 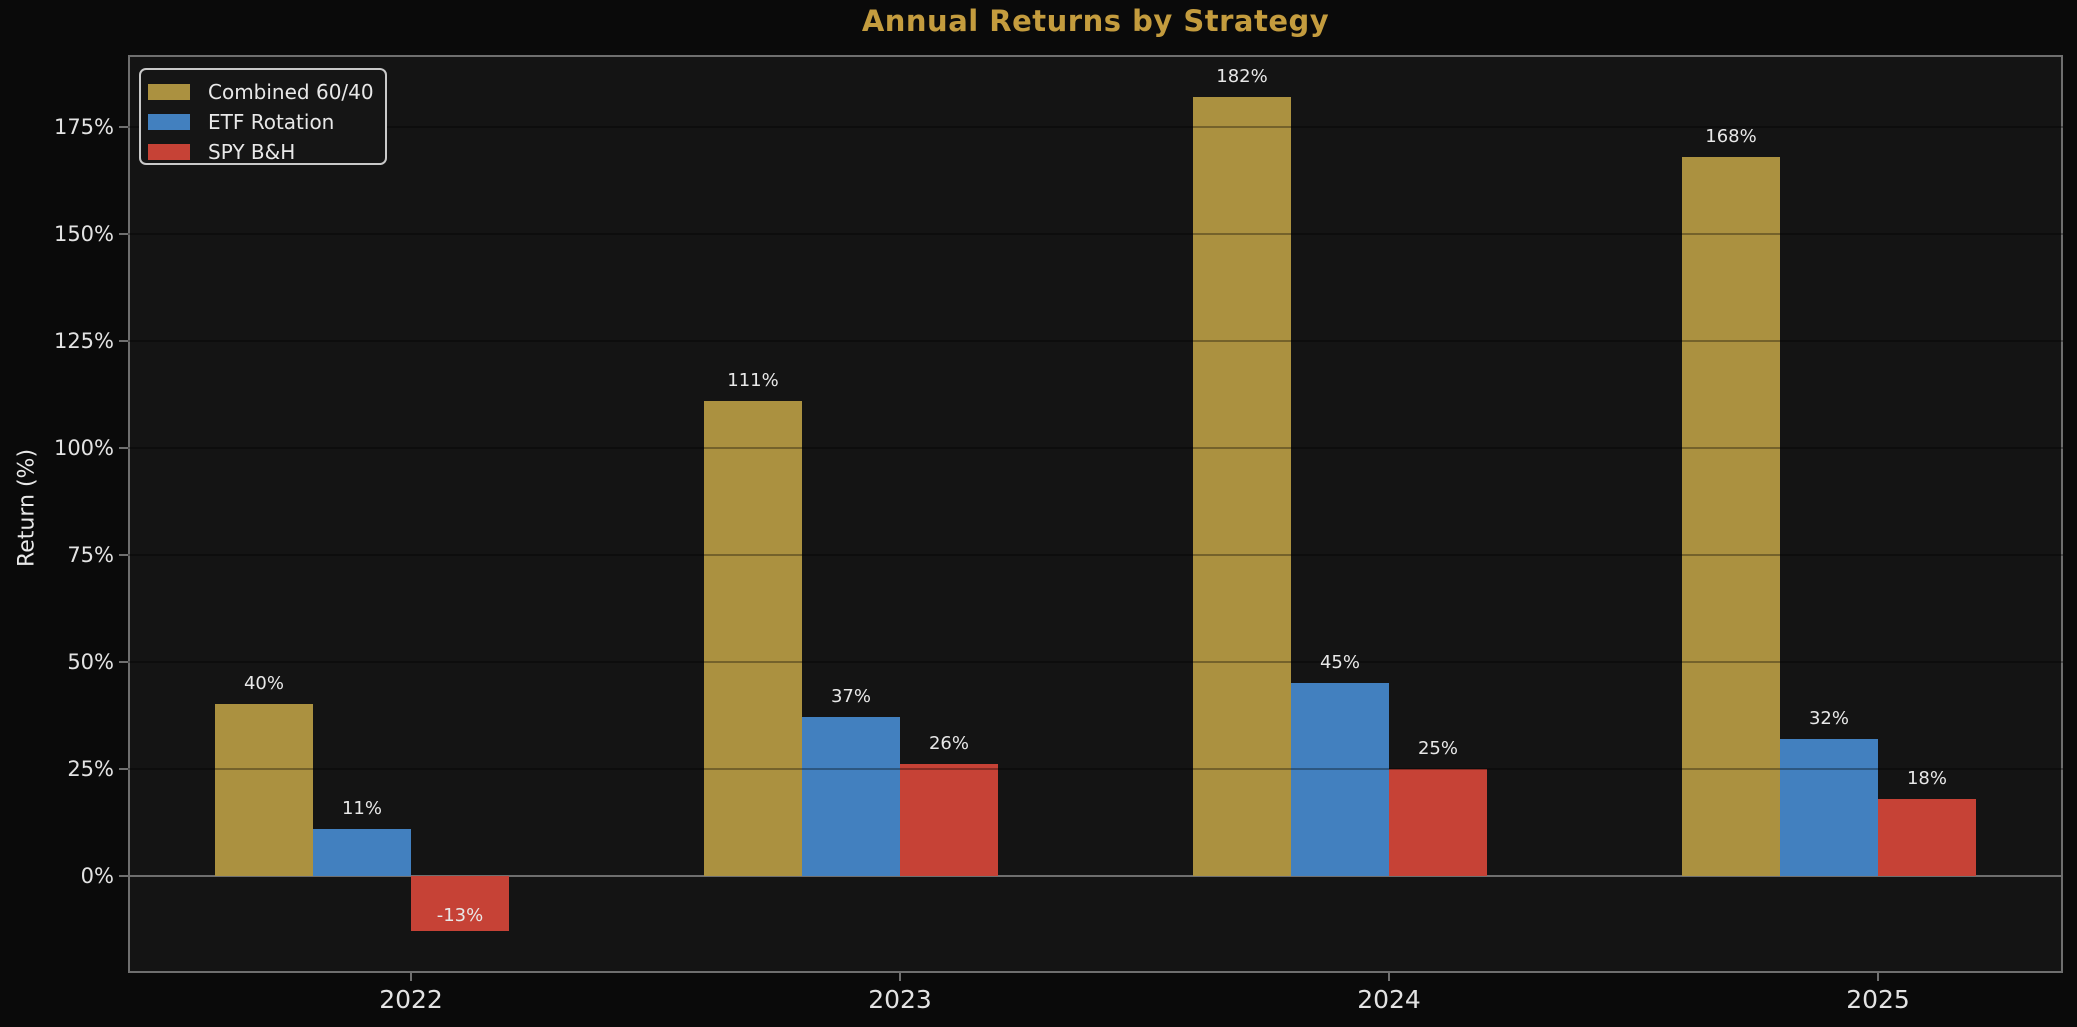 I want to click on bar-value-label: 40%, so click(x=263, y=684).